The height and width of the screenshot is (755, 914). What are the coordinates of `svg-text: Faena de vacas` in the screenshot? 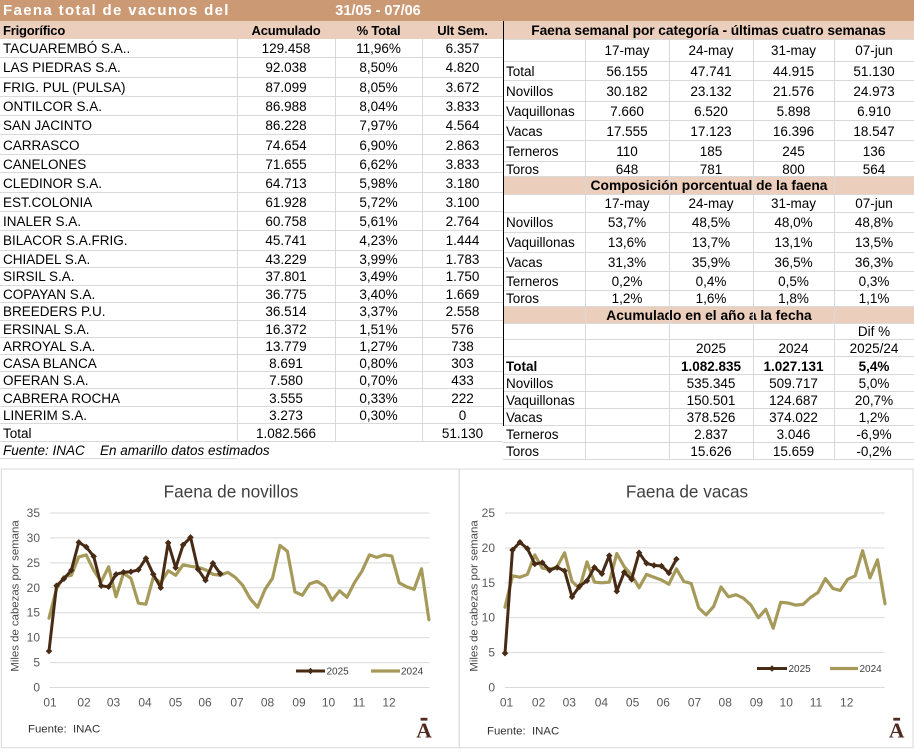 It's located at (687, 492).